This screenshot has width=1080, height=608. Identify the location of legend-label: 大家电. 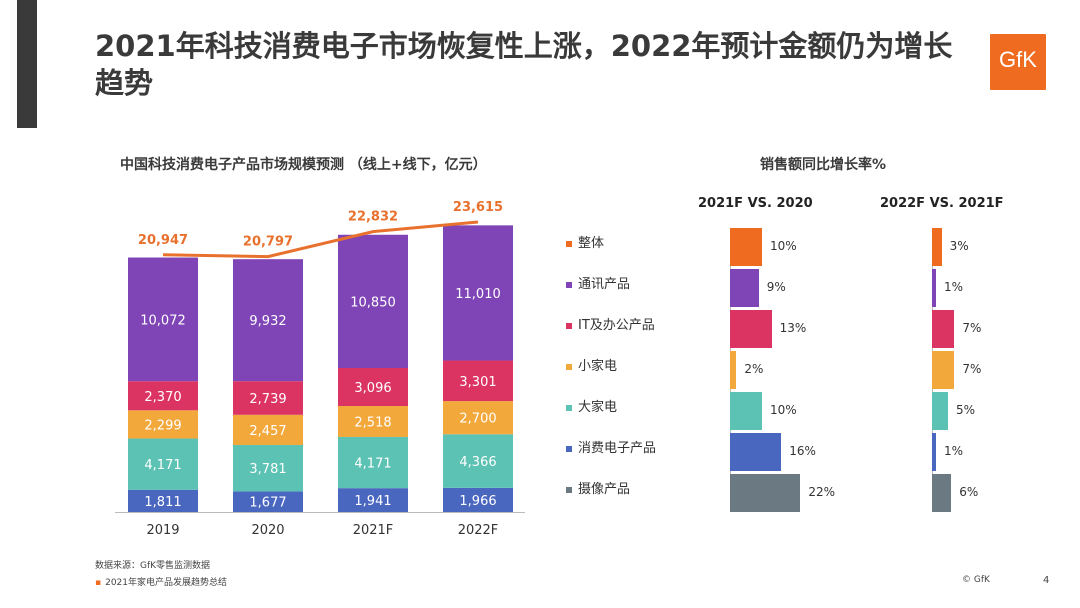
(598, 407).